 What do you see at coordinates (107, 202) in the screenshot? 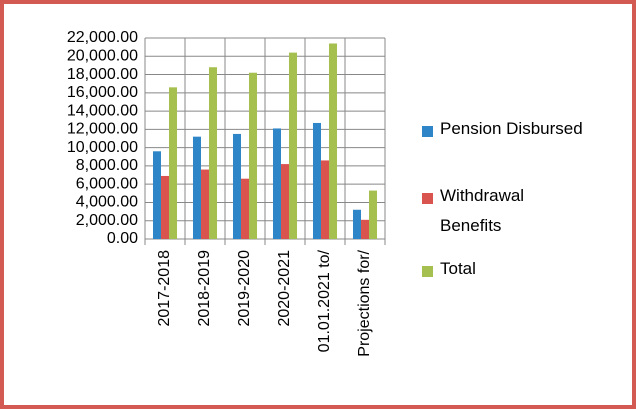
I see `y-tick-label: 4,000.00` at bounding box center [107, 202].